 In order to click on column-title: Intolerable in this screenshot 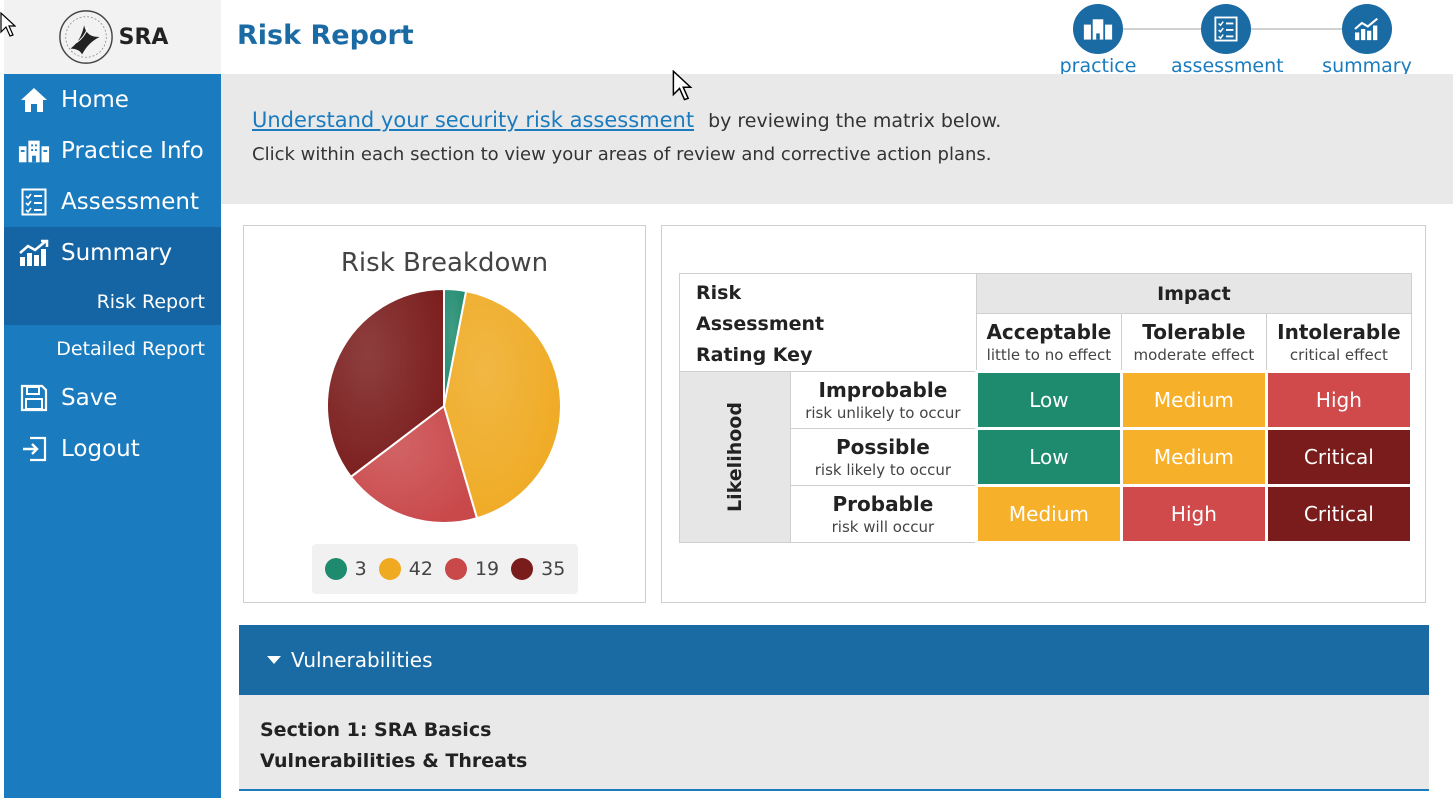, I will do `click(1339, 332)`.